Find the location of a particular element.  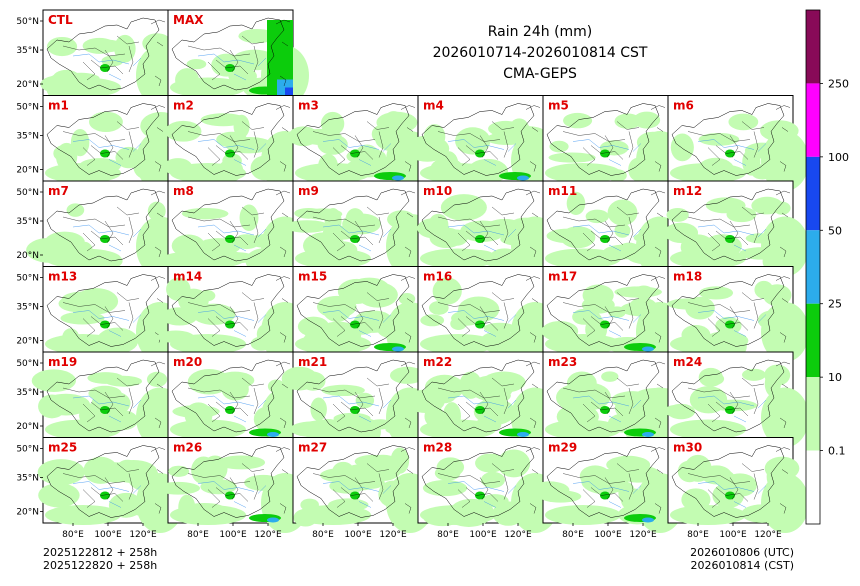

panel-label: m11 is located at coordinates (562, 191).